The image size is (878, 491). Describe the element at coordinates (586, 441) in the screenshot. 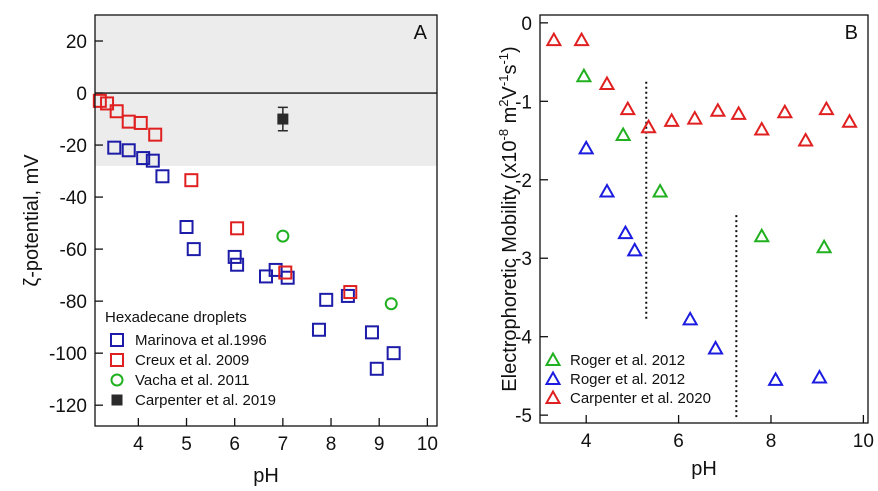

I see `panel-b-x-tick-label: 4` at that location.